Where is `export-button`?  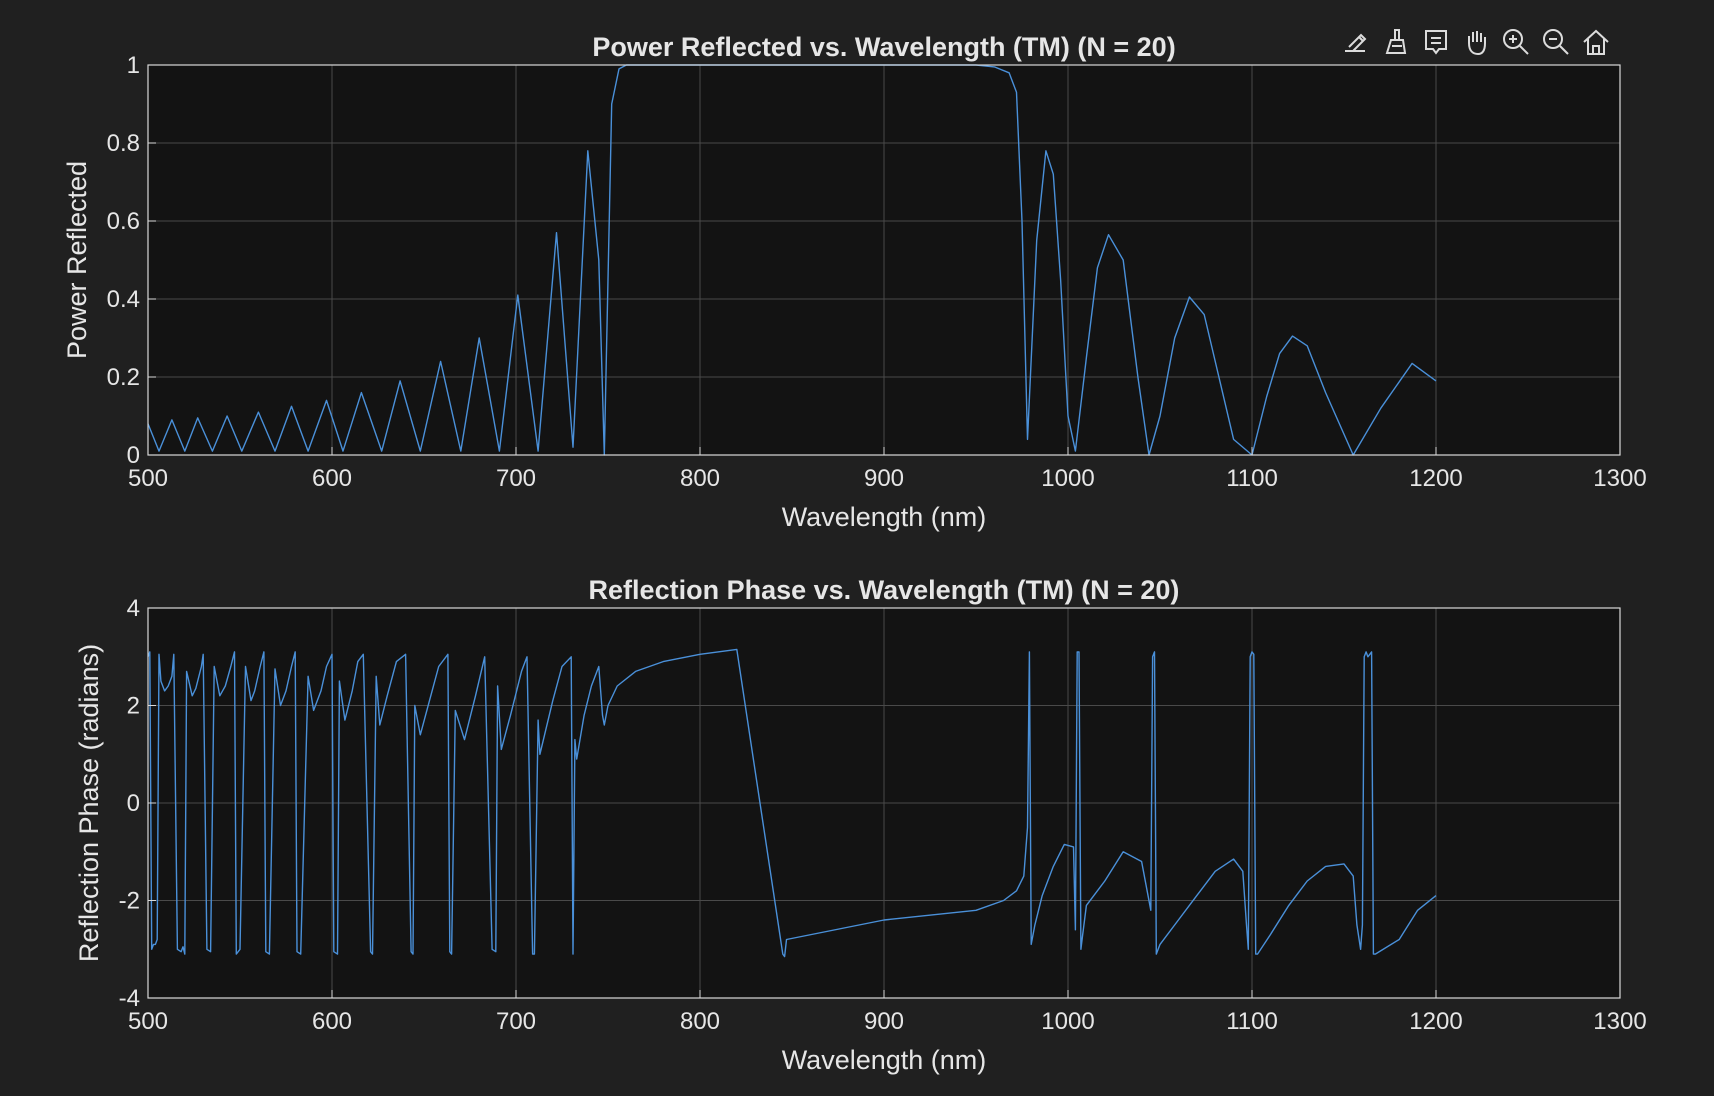 export-button is located at coordinates (1356, 42).